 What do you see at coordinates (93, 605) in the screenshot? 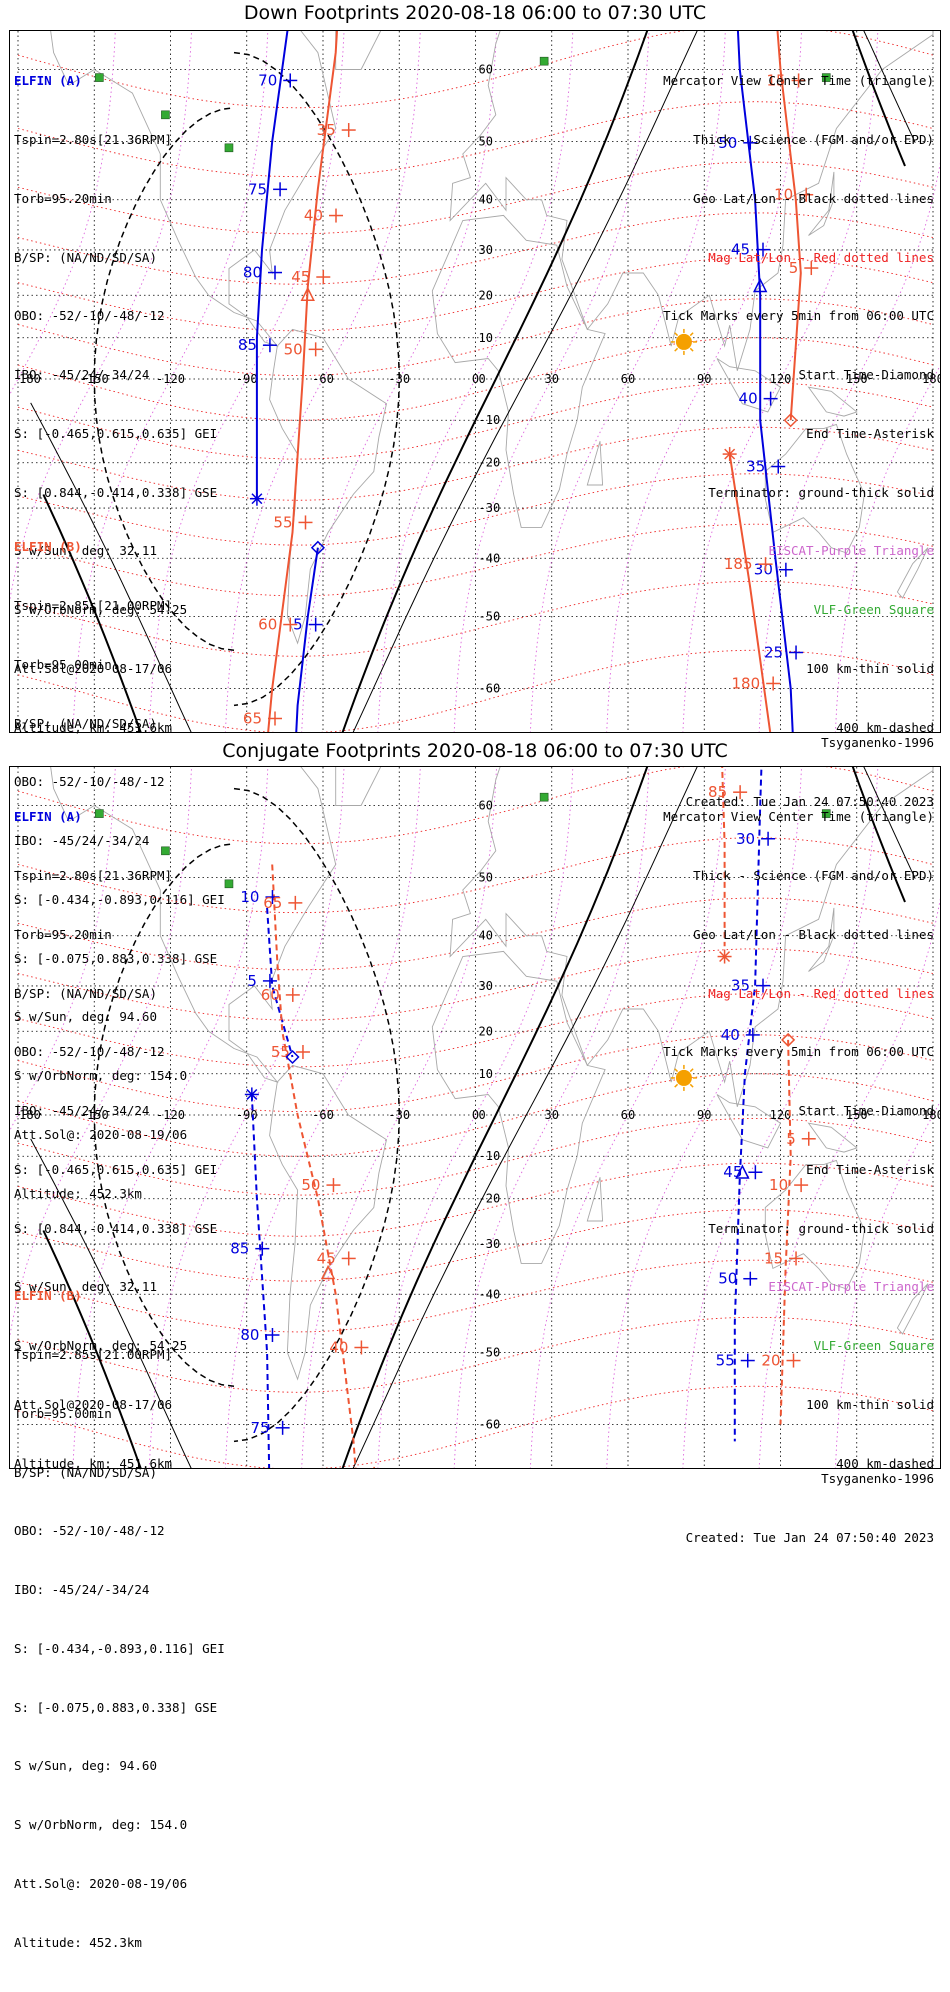
I see `down-elfin-b-tspin: Tspin=2.85s[21.00RPM]` at bounding box center [93, 605].